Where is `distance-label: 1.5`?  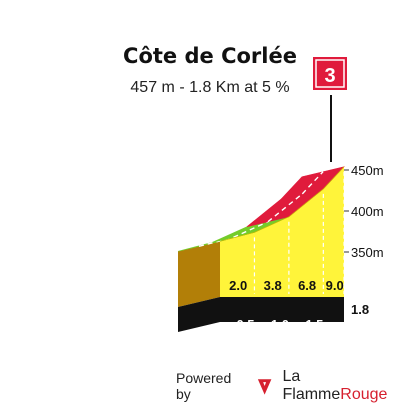 distance-label: 1.5 is located at coordinates (314, 324).